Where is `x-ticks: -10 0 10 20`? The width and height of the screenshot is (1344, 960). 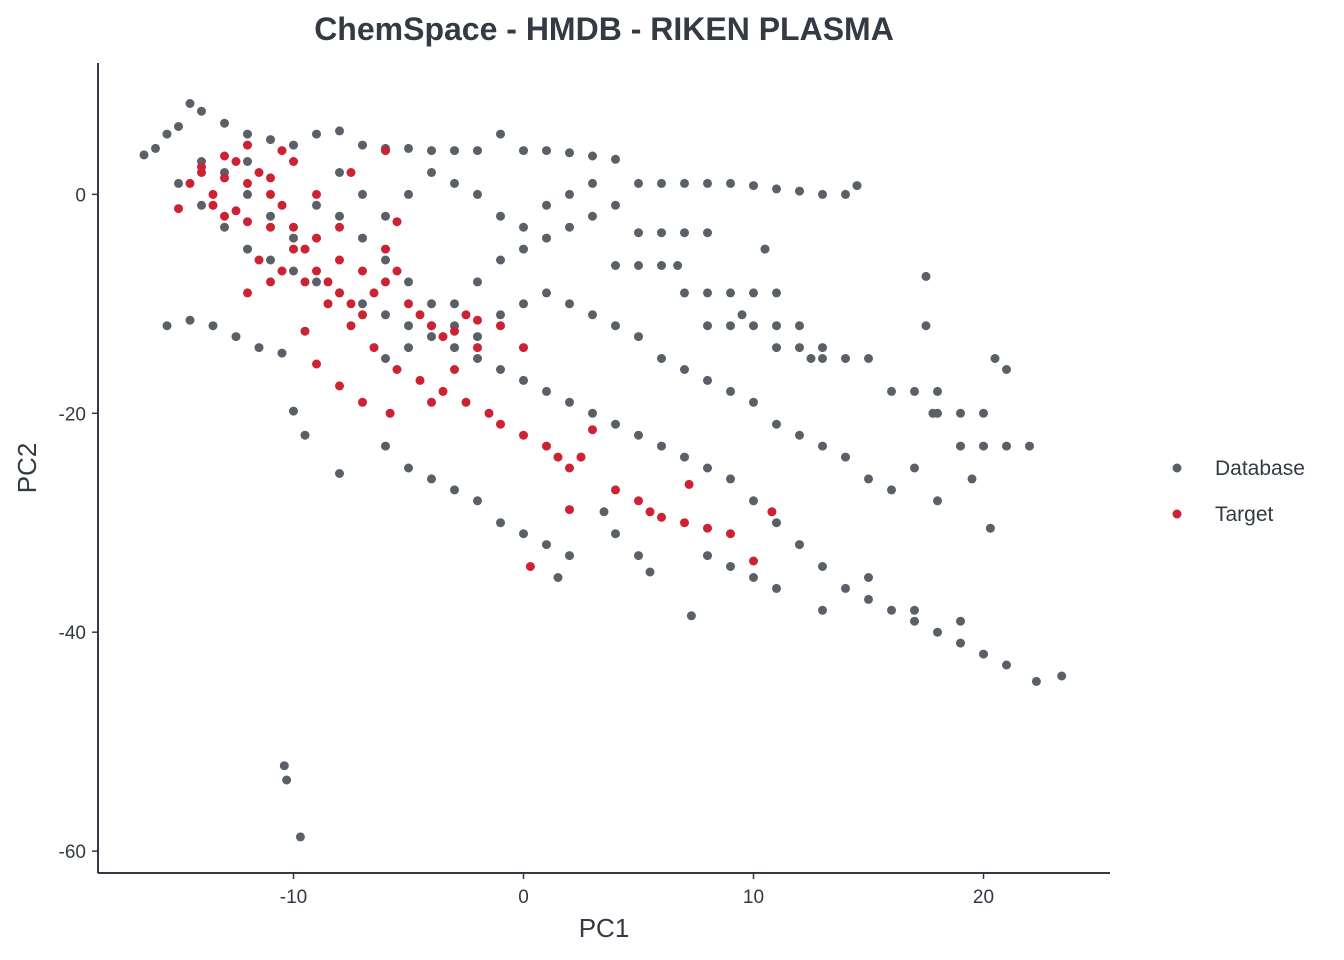
x-ticks: -10 0 10 20 is located at coordinates (637, 890).